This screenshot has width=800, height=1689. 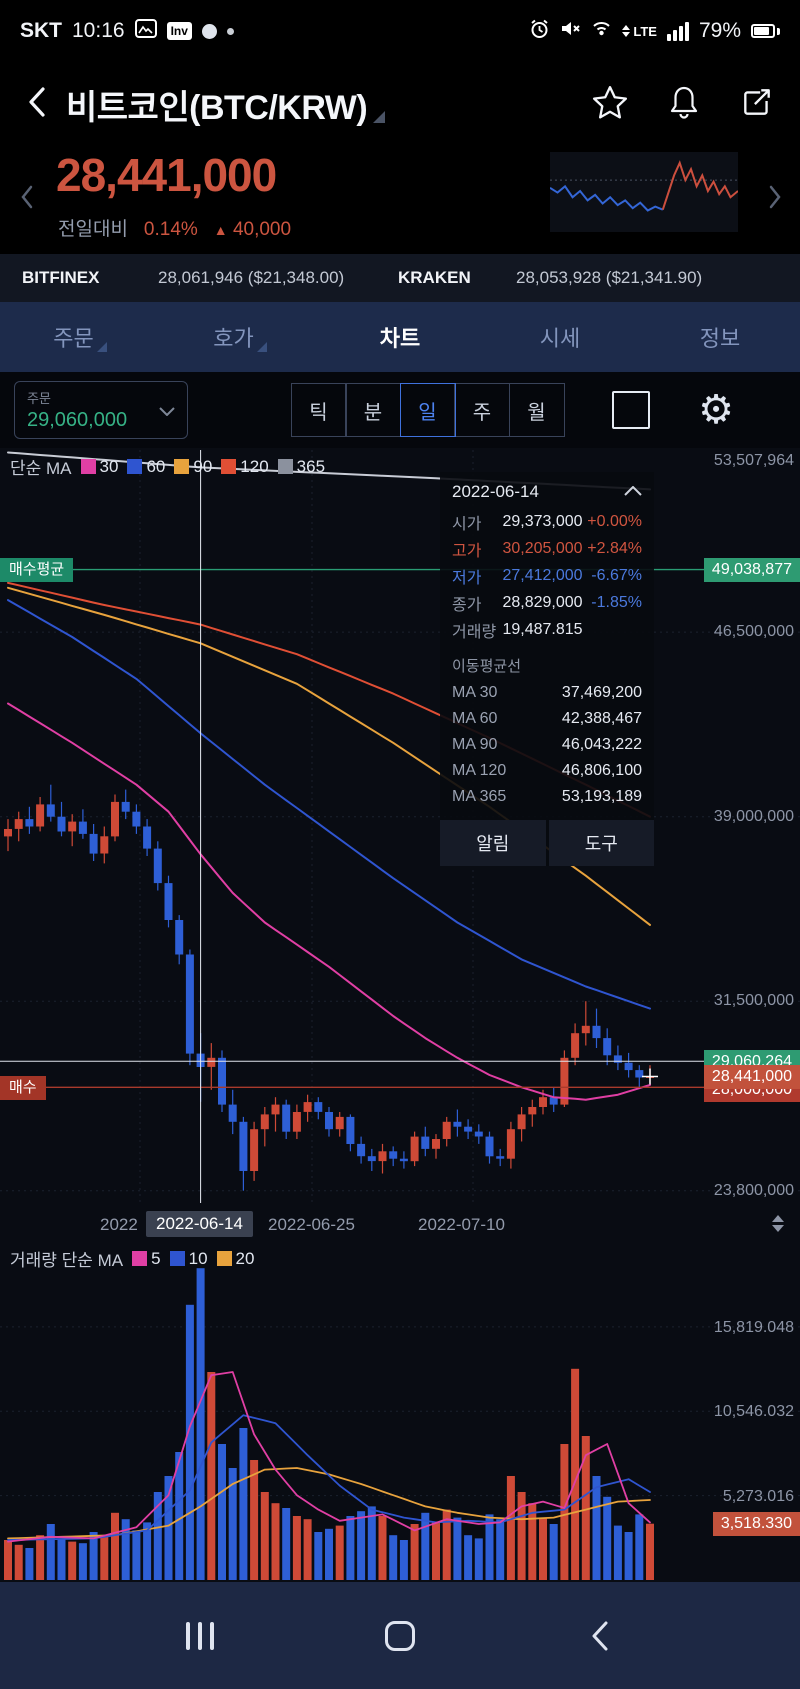 I want to click on timeframe-month-button: 월, so click(x=536, y=410).